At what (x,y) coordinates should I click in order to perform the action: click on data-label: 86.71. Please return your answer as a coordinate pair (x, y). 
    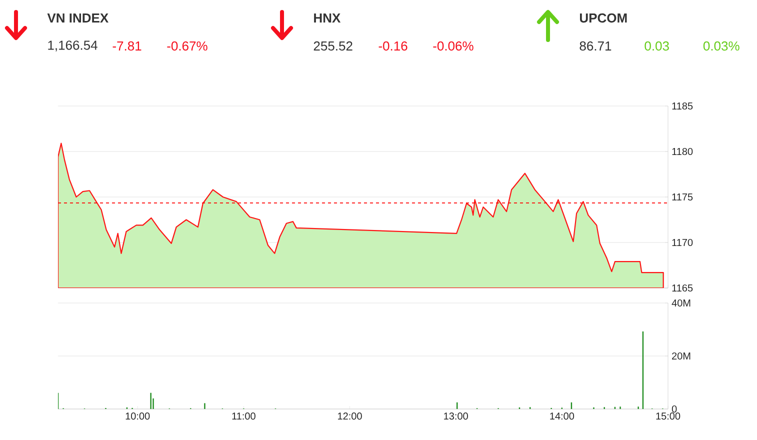
    Looking at the image, I should click on (596, 46).